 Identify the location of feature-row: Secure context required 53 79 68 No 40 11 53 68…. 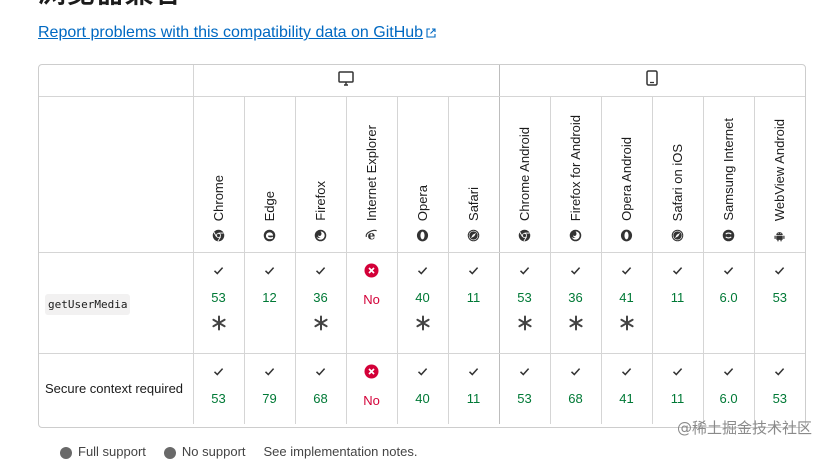
(422, 388).